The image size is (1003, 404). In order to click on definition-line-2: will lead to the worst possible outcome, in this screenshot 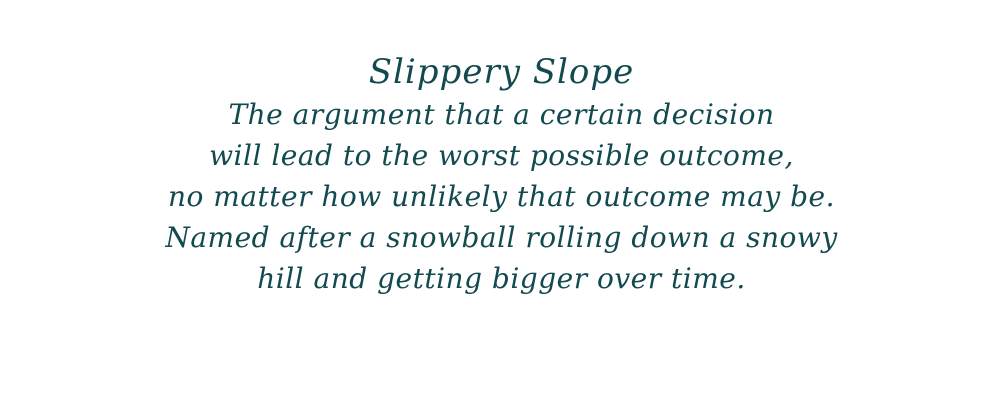, I will do `click(501, 155)`.